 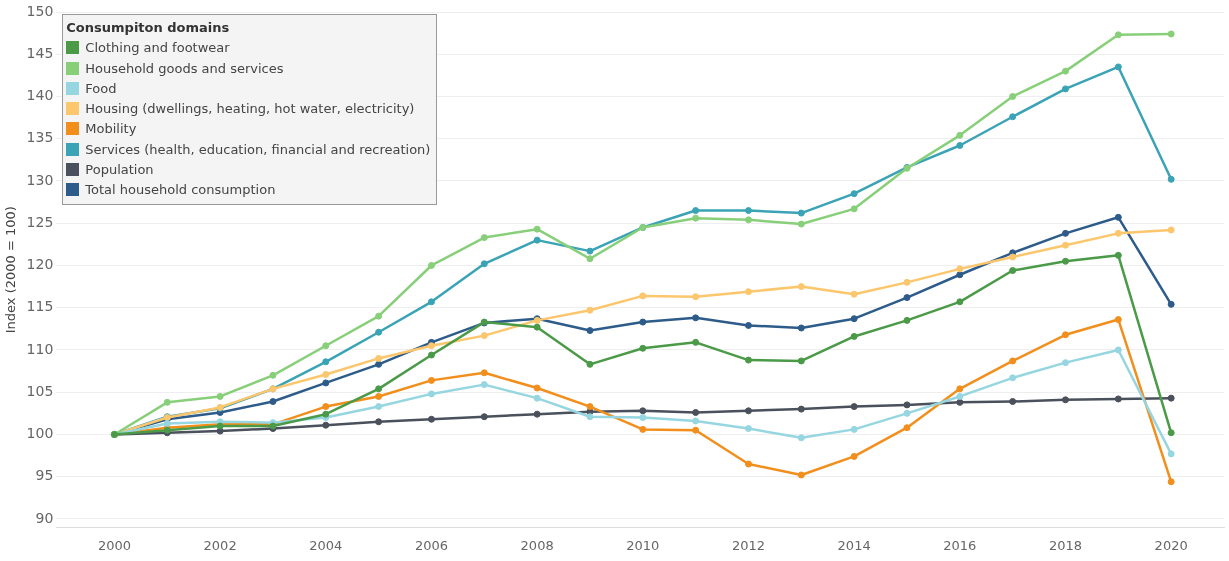 I want to click on y-tick-label: 140, so click(x=40, y=95).